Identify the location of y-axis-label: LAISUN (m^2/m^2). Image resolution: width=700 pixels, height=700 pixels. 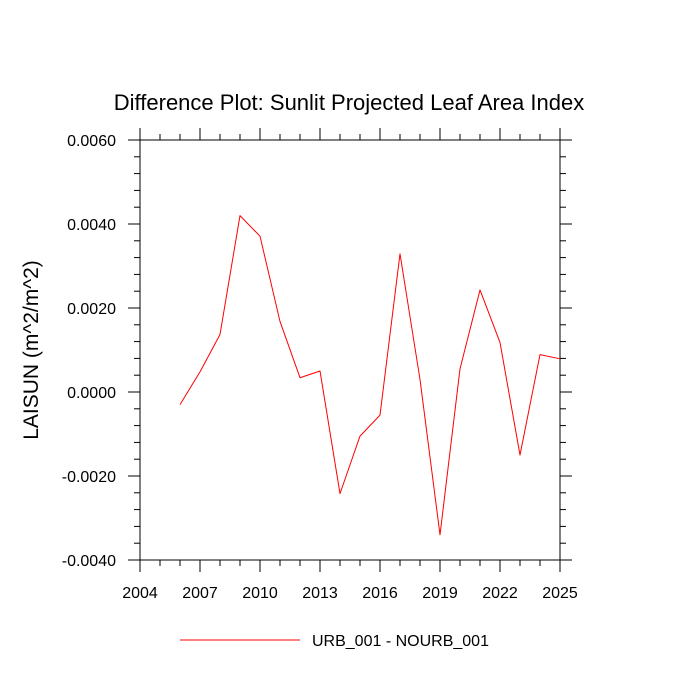
(31, 350).